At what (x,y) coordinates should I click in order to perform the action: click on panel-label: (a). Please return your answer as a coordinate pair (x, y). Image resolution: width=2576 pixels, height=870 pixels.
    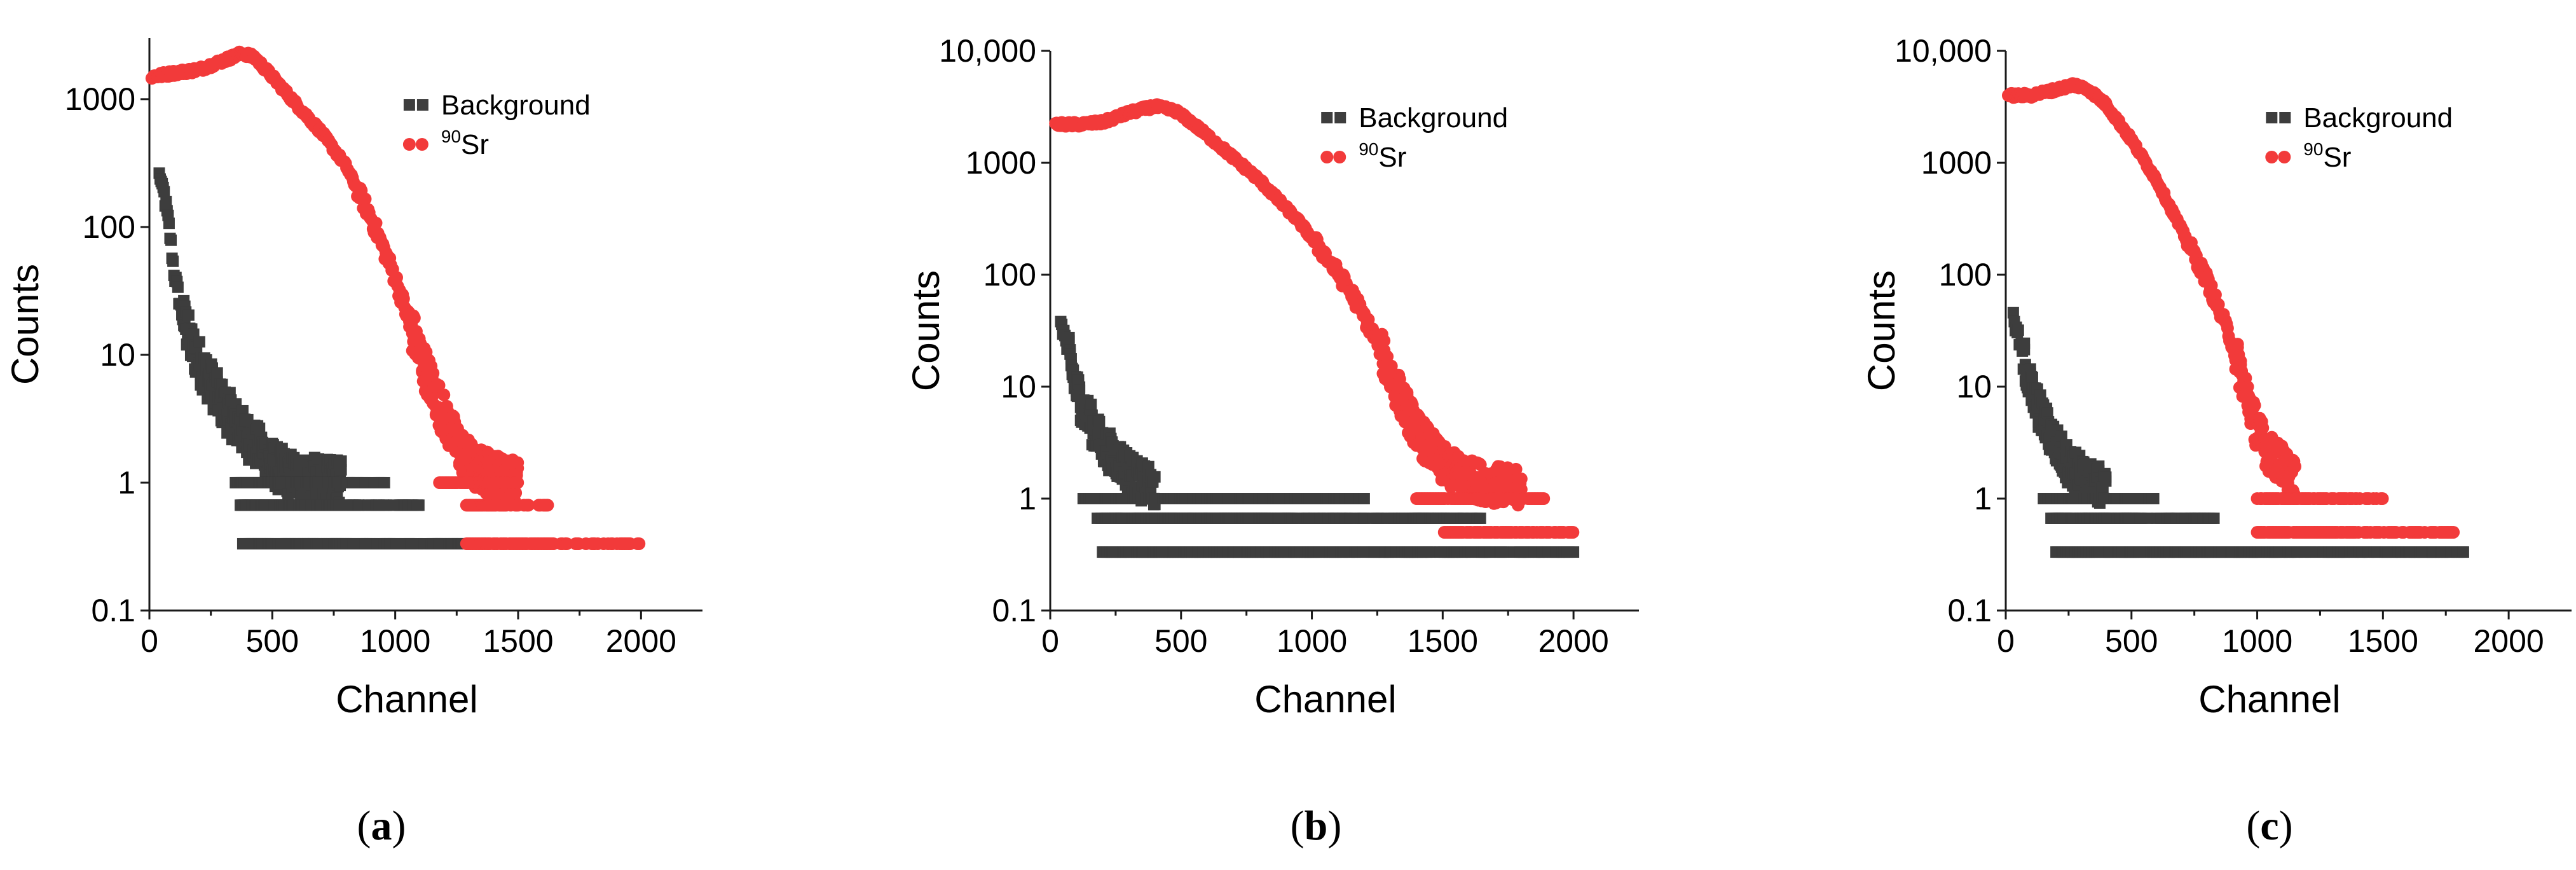
    Looking at the image, I should click on (381, 826).